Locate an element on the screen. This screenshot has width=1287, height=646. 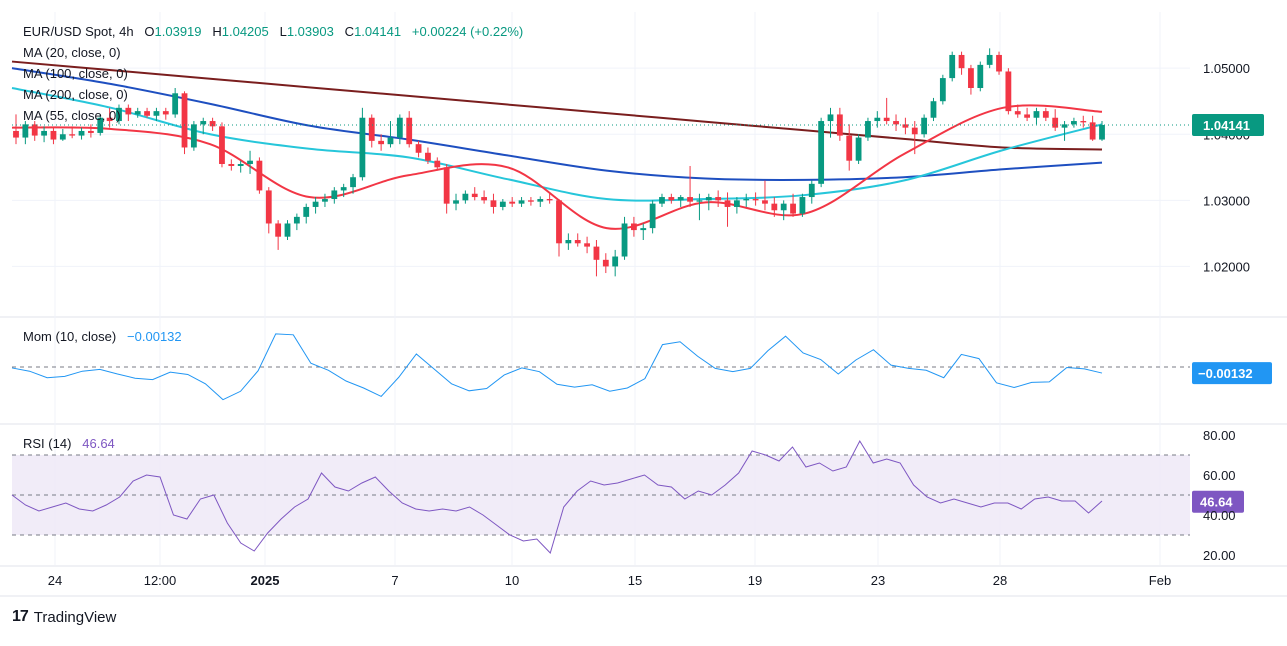
rsi-band is located at coordinates (601, 495).